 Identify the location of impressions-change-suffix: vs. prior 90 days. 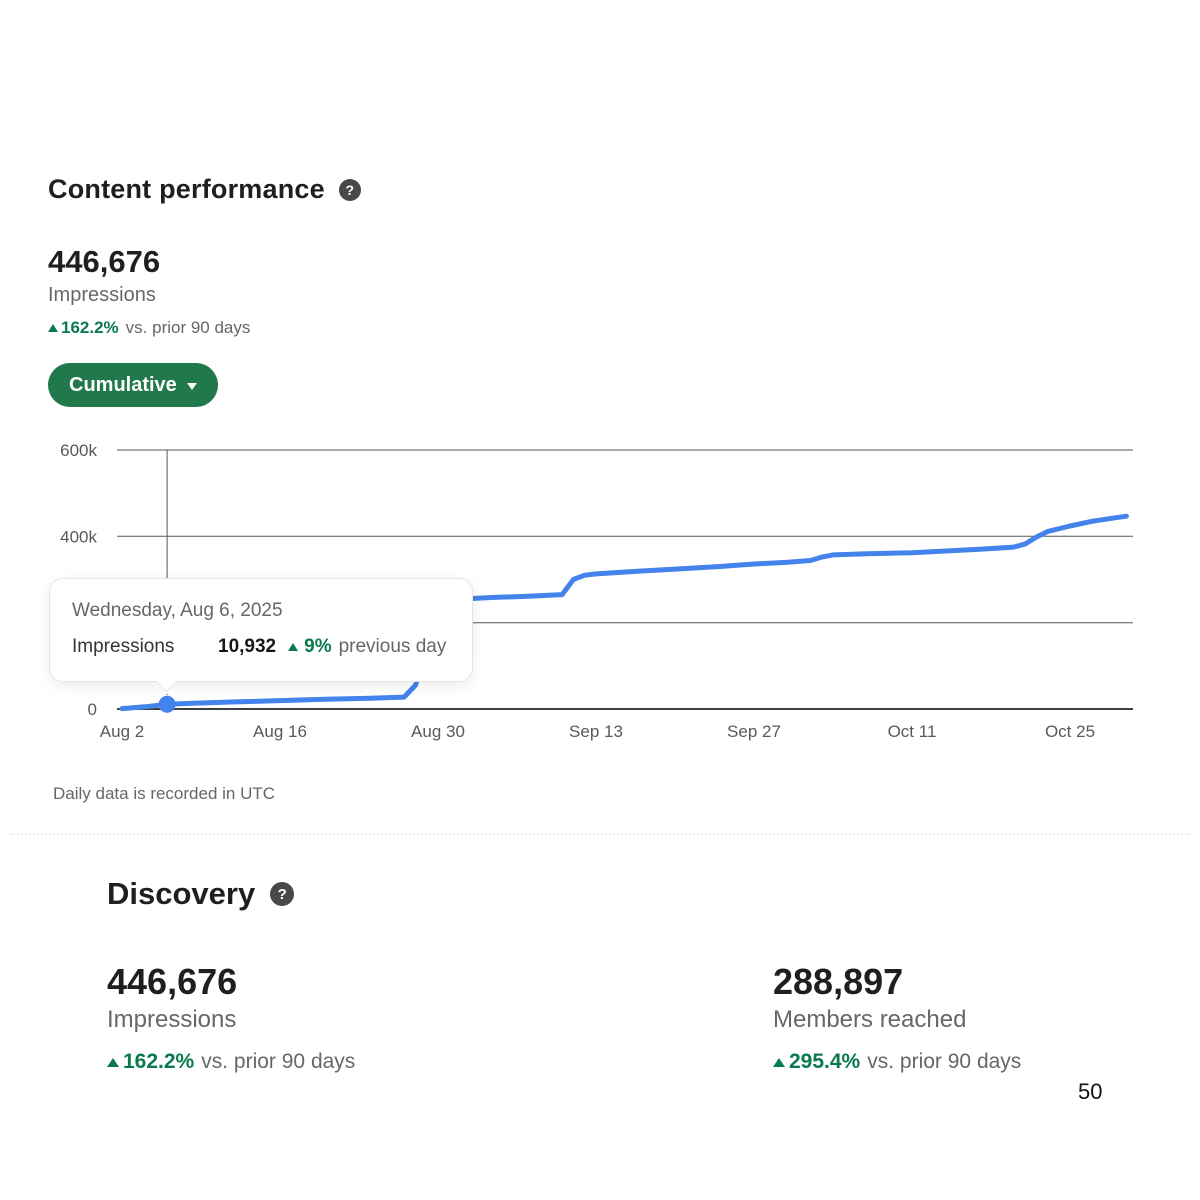
(188, 327).